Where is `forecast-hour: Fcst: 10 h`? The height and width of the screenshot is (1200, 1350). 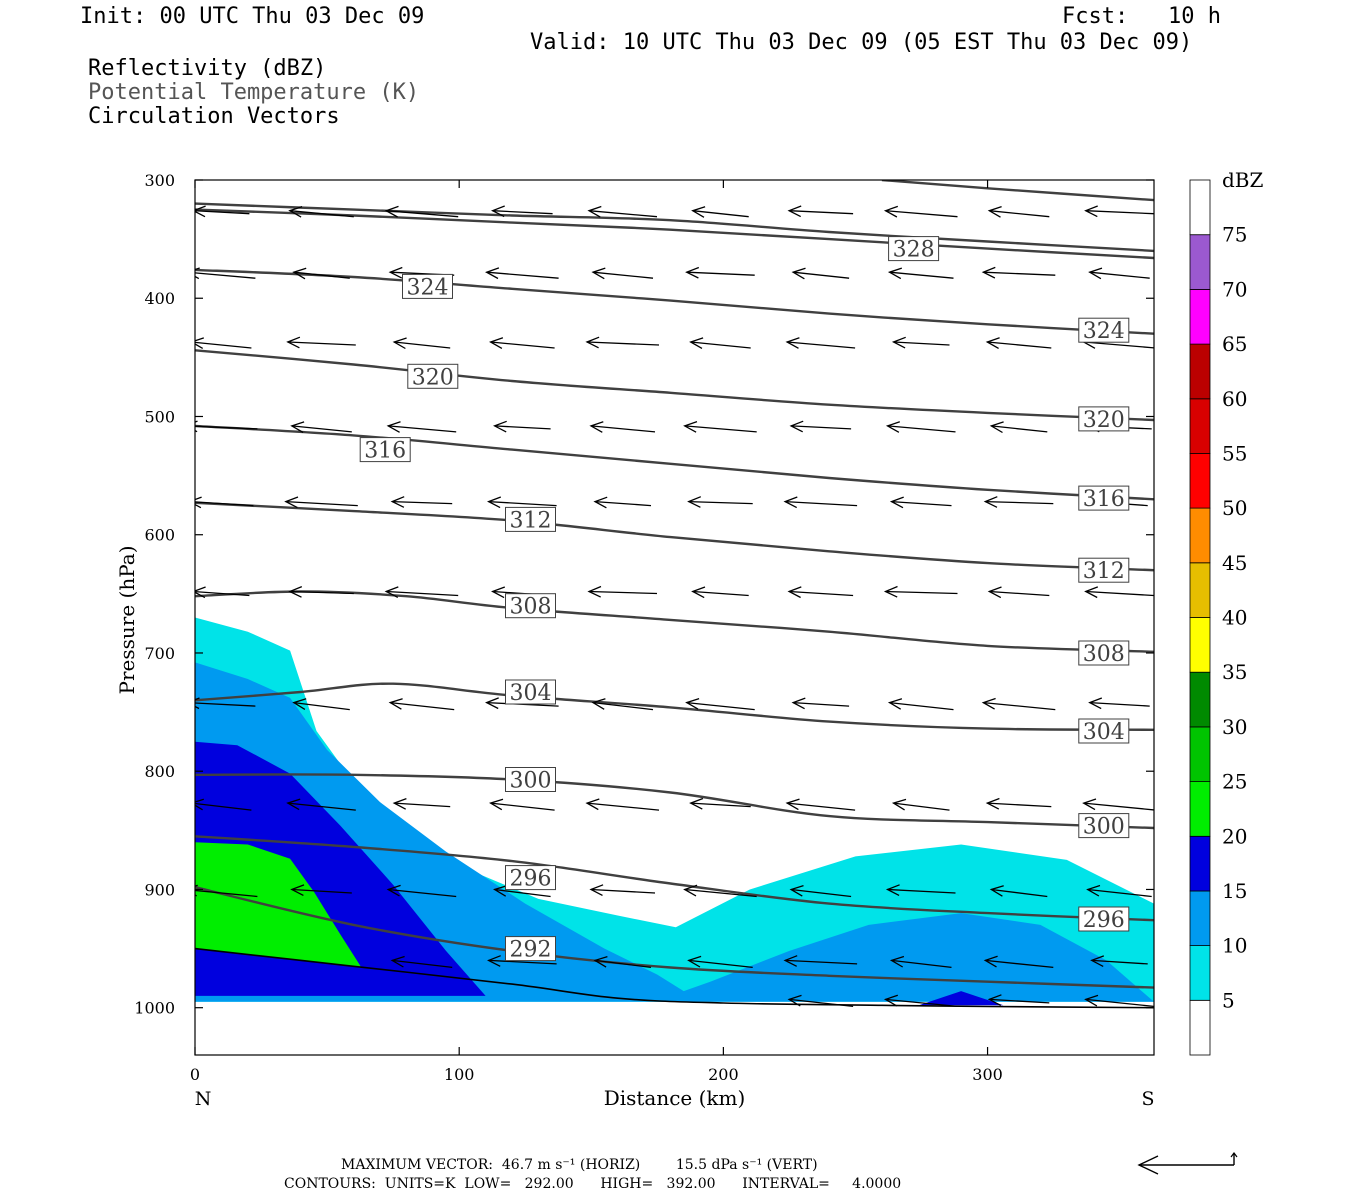
forecast-hour: Fcst: 10 h is located at coordinates (1141, 16).